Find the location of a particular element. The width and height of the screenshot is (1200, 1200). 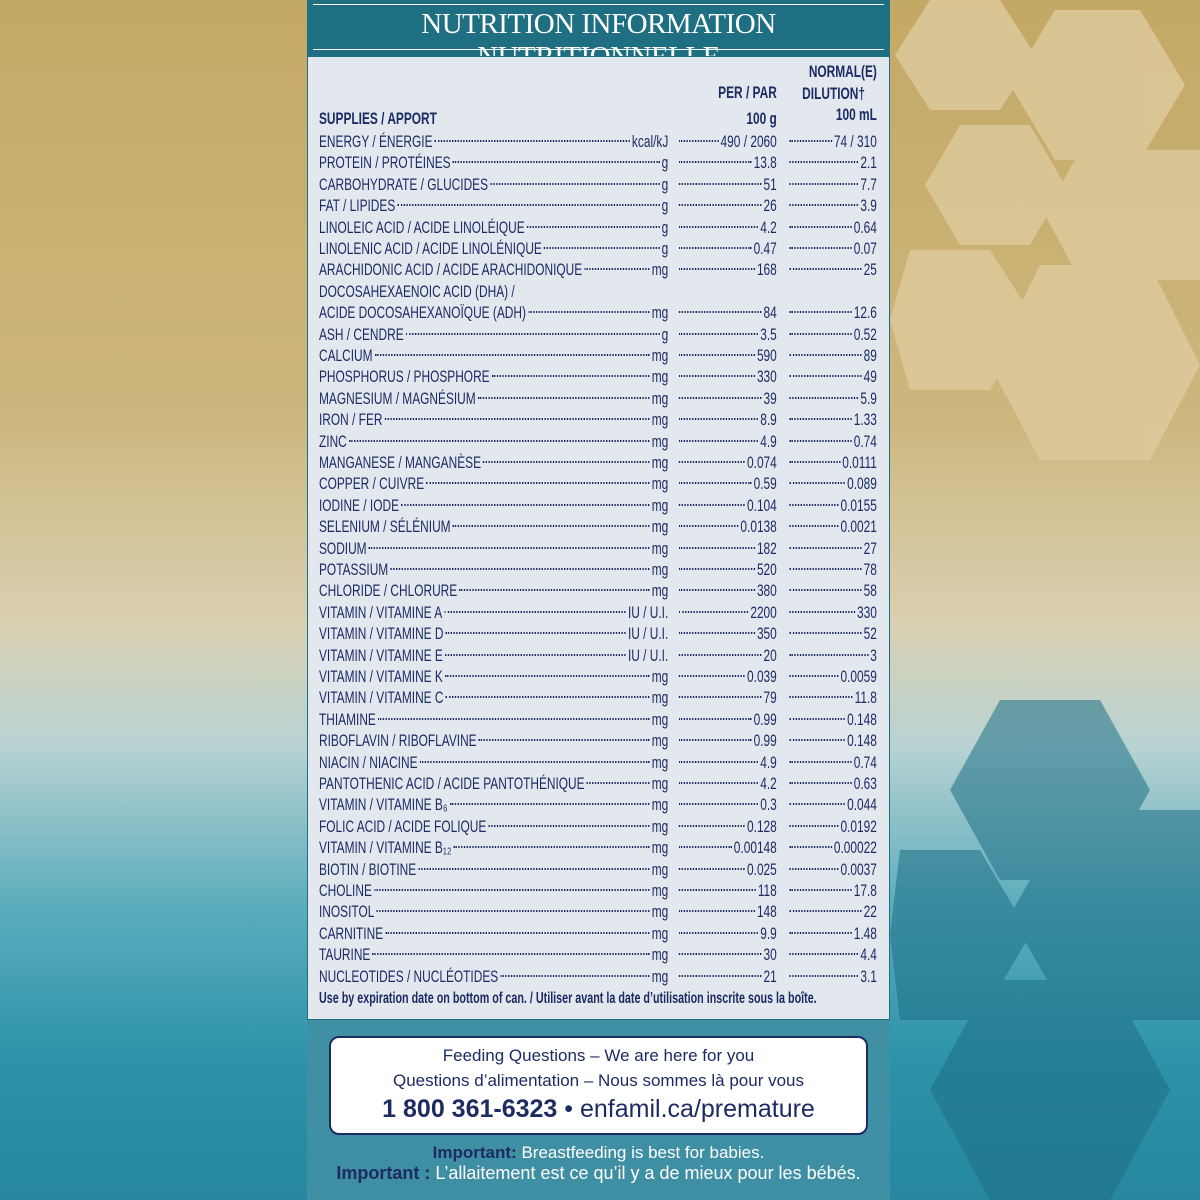

name-cell: IODINE / IODE mg is located at coordinates (493, 506).